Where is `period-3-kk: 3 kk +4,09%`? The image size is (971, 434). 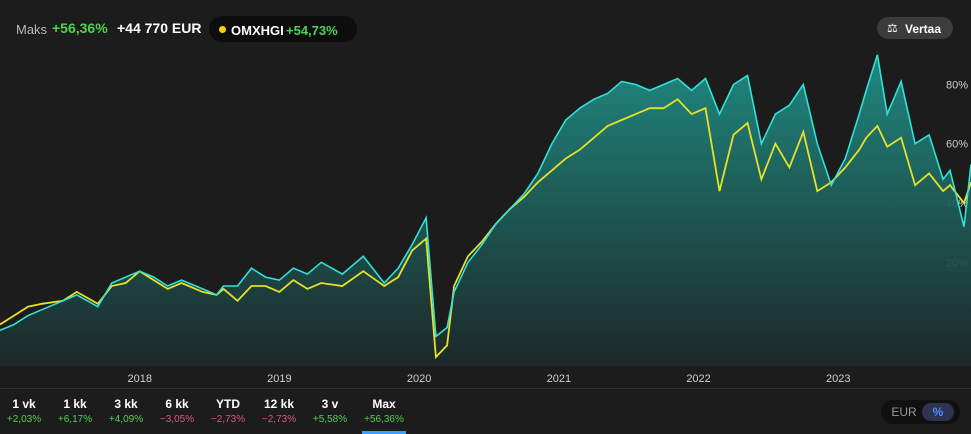
period-3-kk: 3 kk +4,09% is located at coordinates (126, 411).